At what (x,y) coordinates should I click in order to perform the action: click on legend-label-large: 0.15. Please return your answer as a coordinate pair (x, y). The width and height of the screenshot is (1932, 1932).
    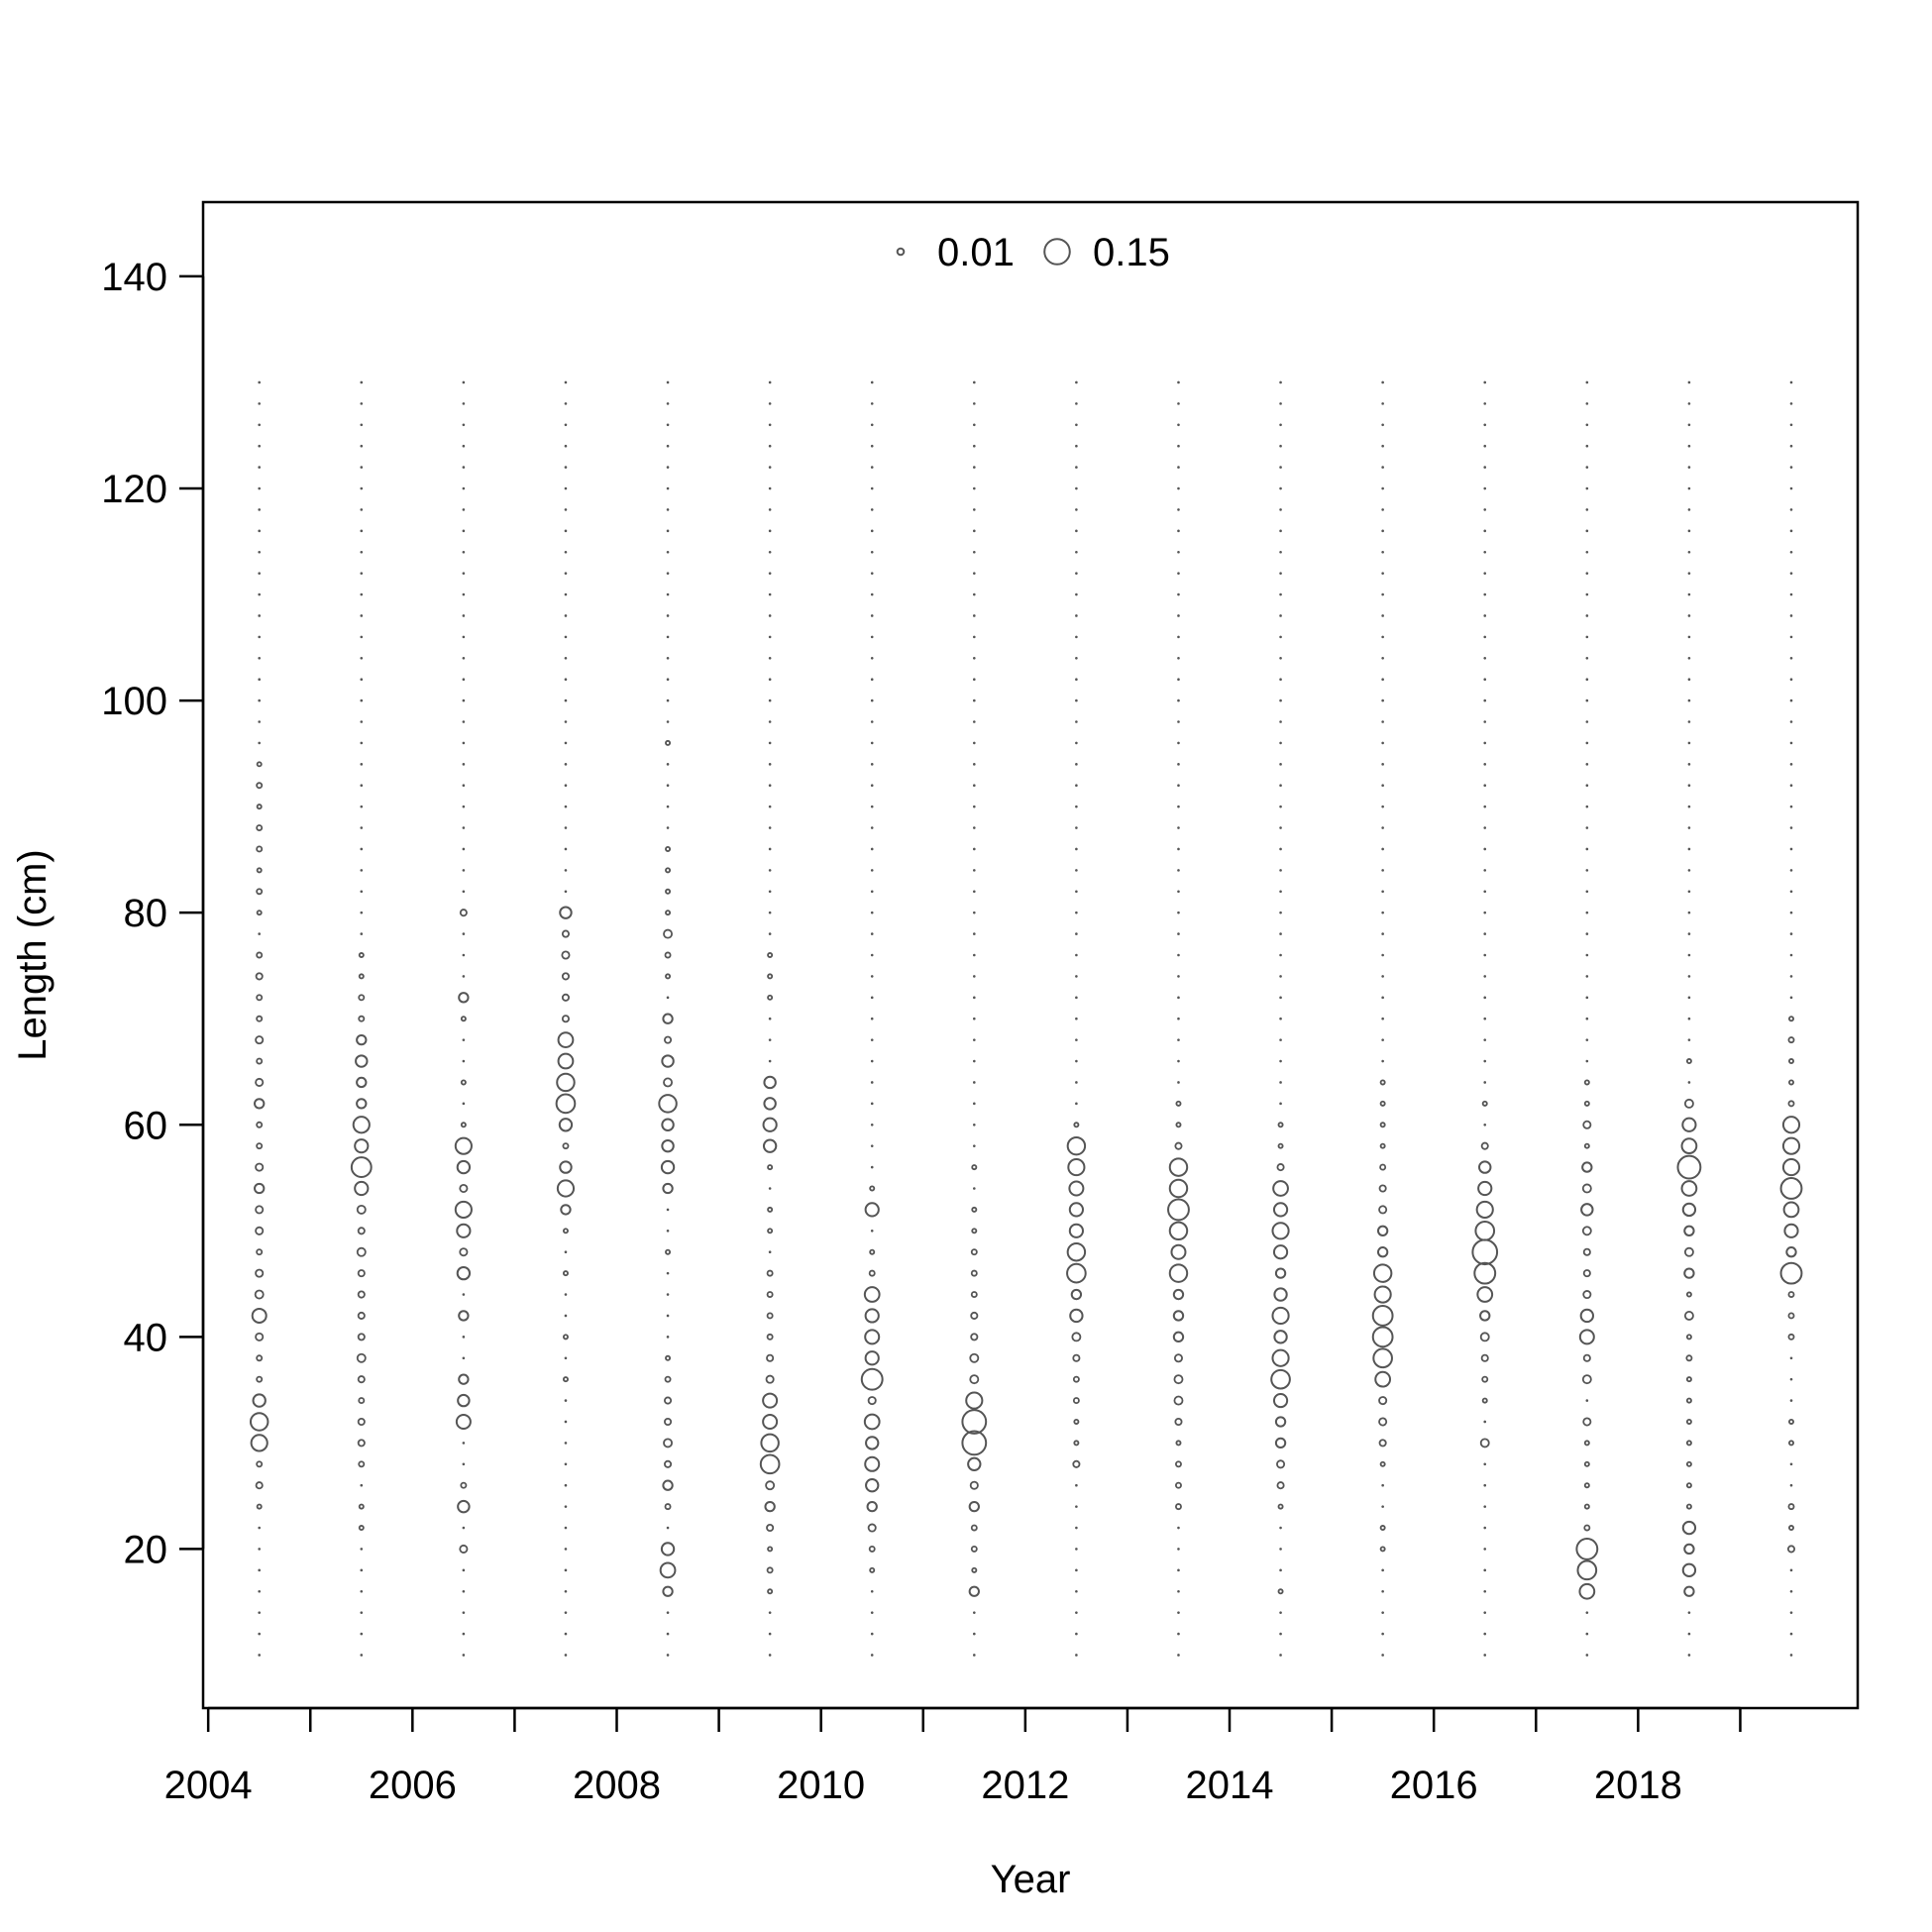
    Looking at the image, I should click on (1131, 252).